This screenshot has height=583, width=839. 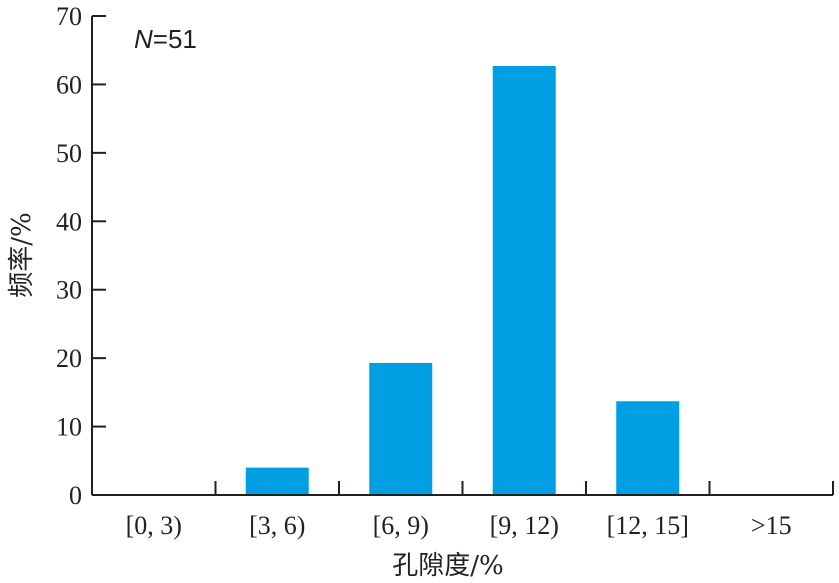 I want to click on annotation-value: =51, so click(x=175, y=39).